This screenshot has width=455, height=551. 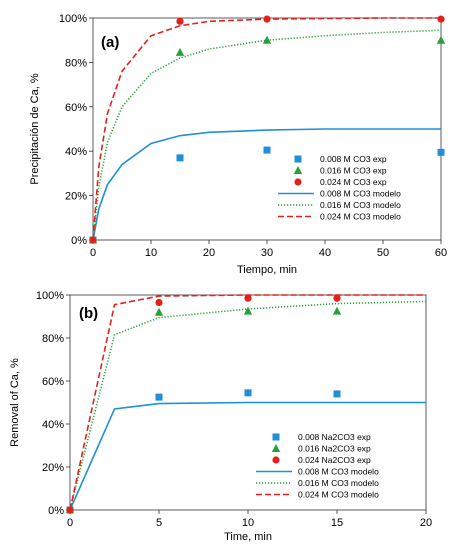 What do you see at coordinates (35, 128) in the screenshot?
I see `y-axis-label: Precipitación de Ca, %` at bounding box center [35, 128].